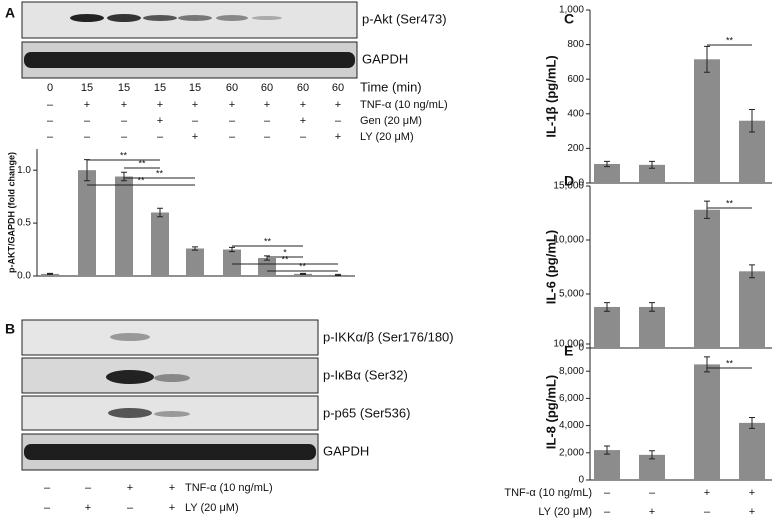 This screenshot has width=780, height=520. Describe the element at coordinates (571, 452) in the screenshot. I see `y-tick-label: 2,000` at that location.